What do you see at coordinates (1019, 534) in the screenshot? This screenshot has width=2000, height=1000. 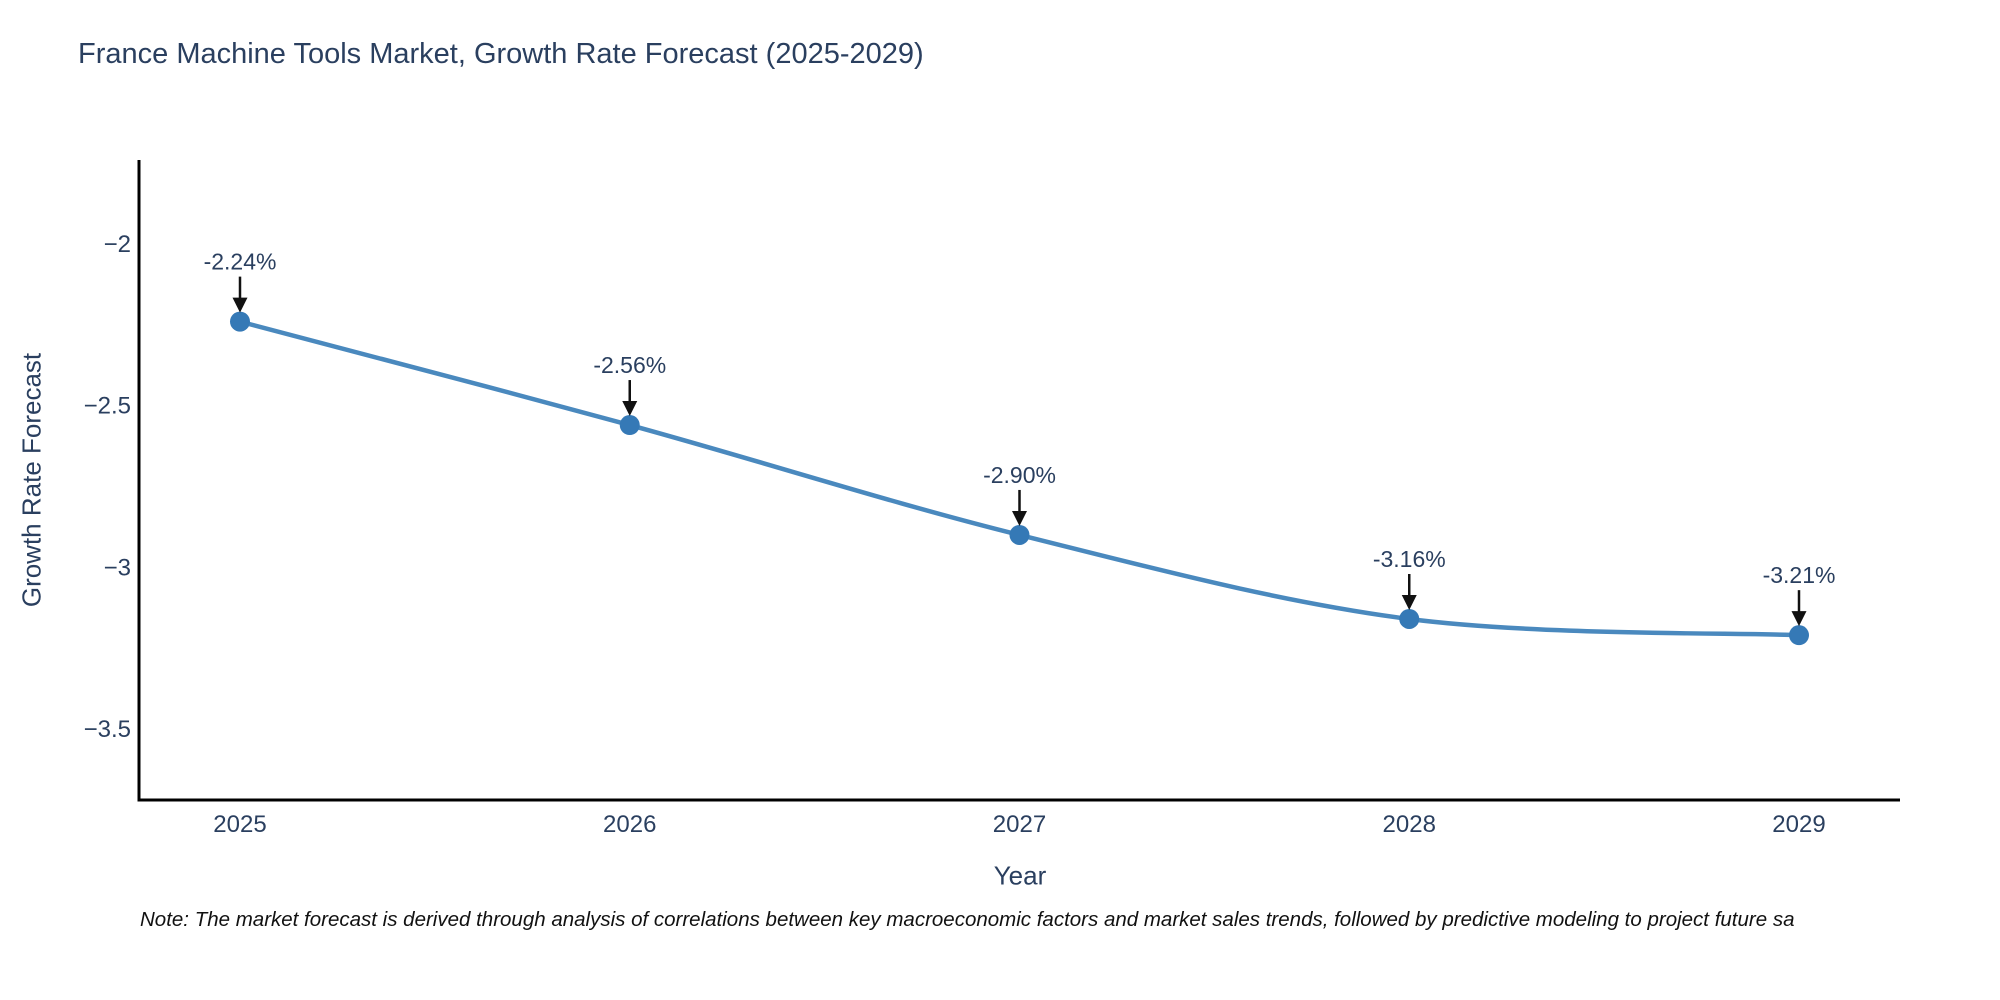 I see `data-point-2027` at bounding box center [1019, 534].